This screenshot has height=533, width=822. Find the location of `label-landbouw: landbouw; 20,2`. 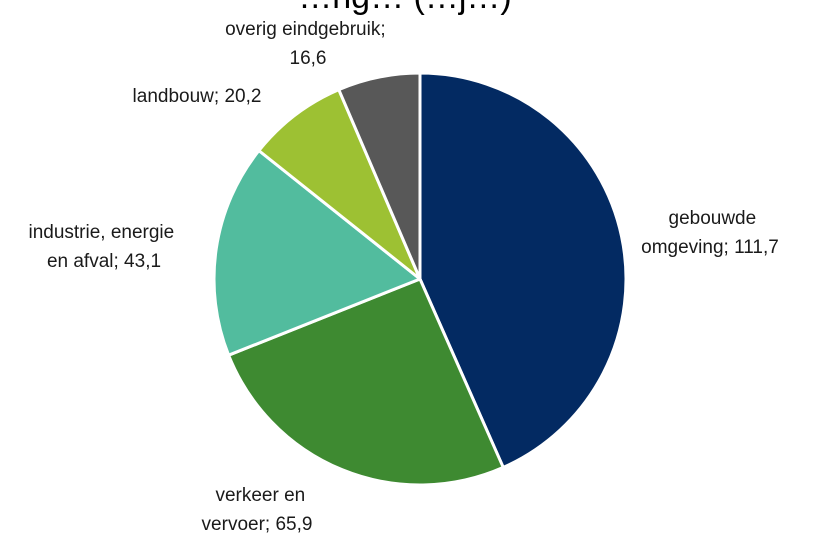

label-landbouw: landbouw; 20,2 is located at coordinates (197, 96).